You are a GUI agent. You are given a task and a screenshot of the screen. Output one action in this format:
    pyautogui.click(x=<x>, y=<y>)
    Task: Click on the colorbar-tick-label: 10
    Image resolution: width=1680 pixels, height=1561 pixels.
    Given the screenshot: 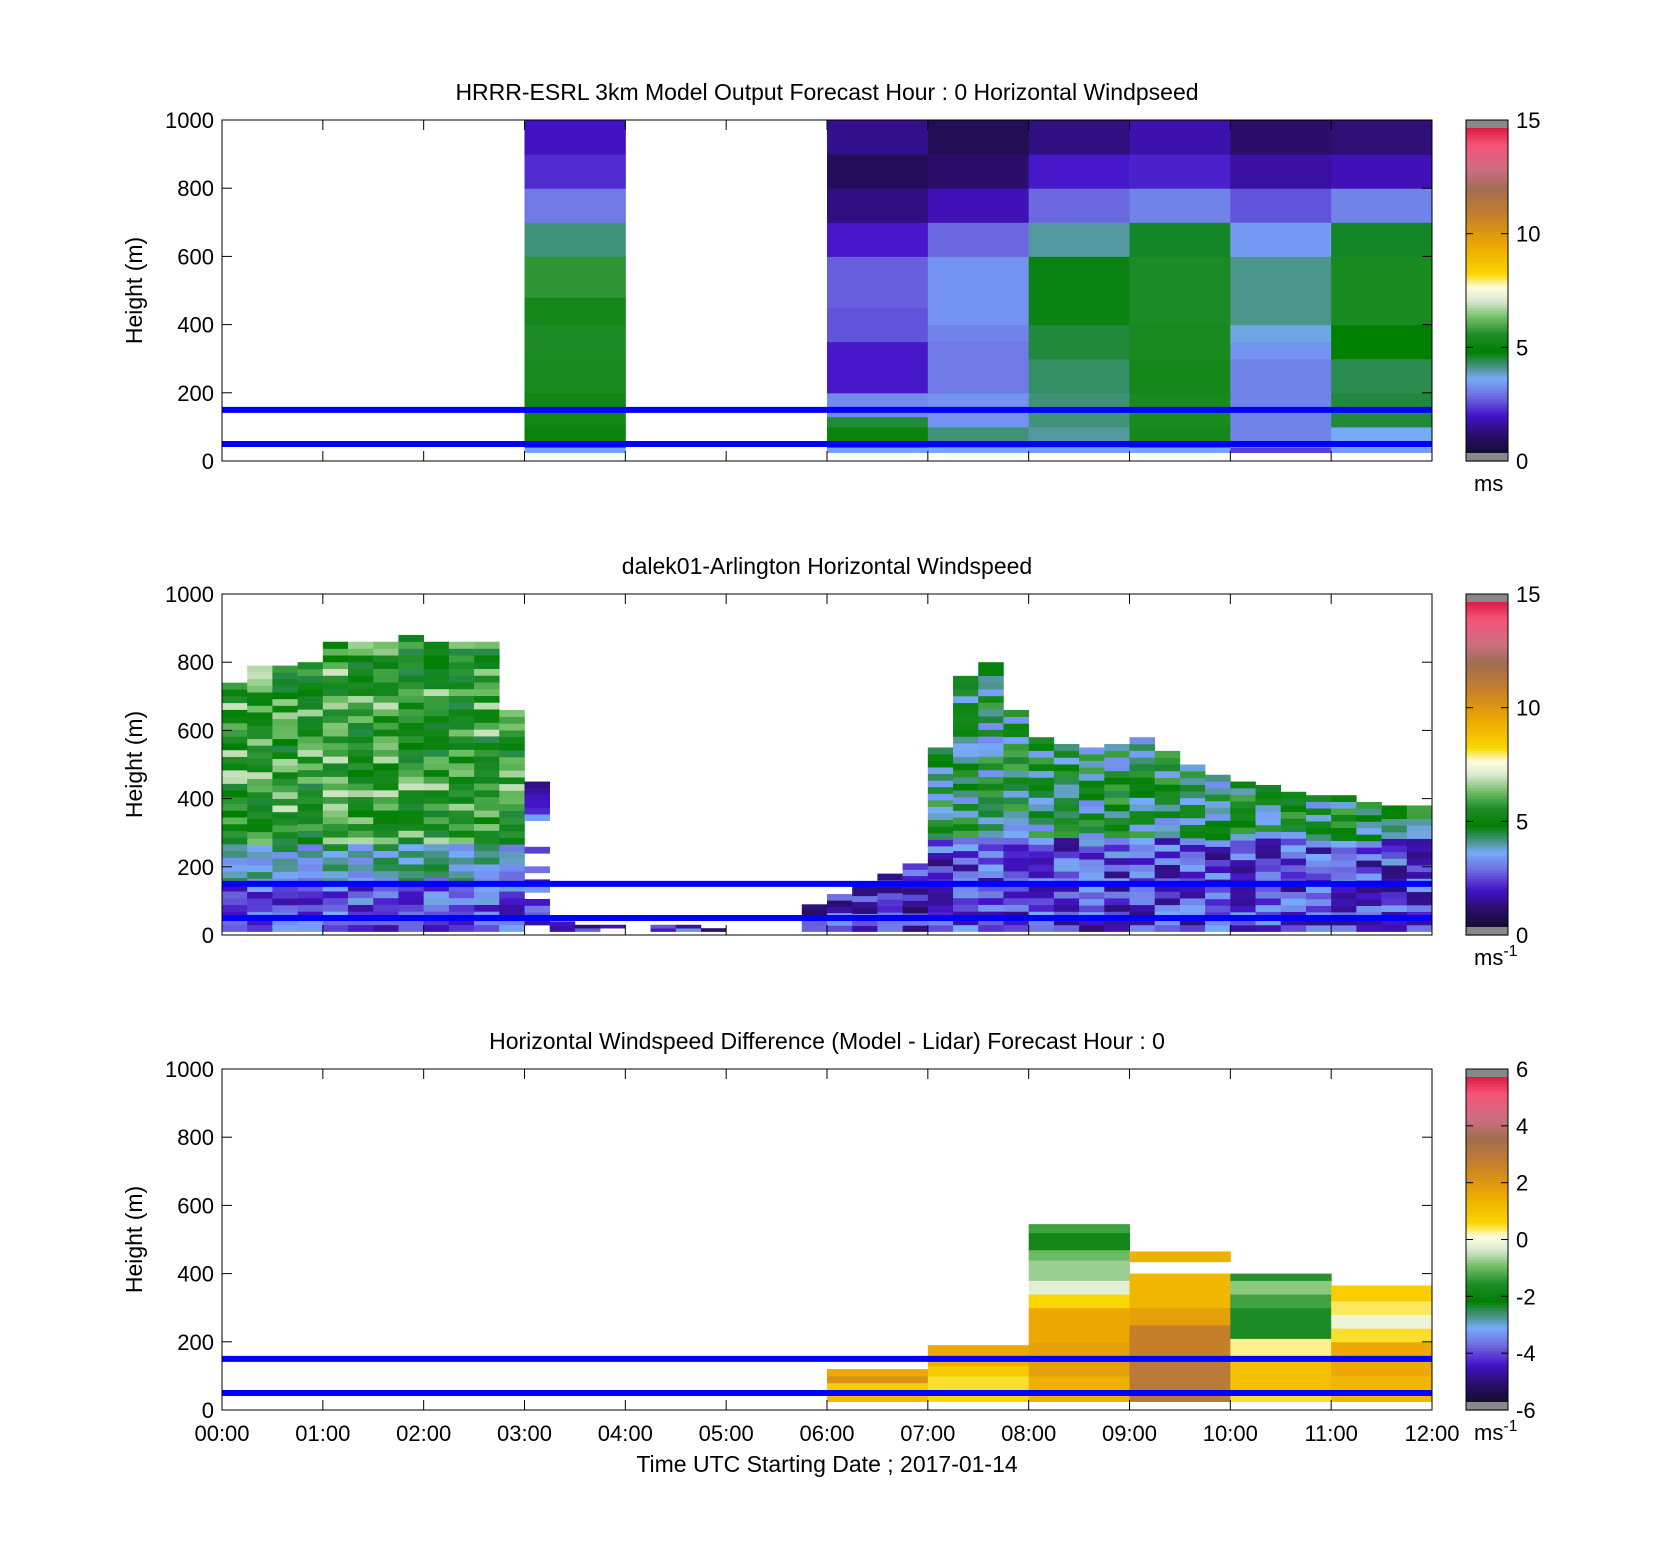 What is the action you would take?
    pyautogui.click(x=1528, y=708)
    